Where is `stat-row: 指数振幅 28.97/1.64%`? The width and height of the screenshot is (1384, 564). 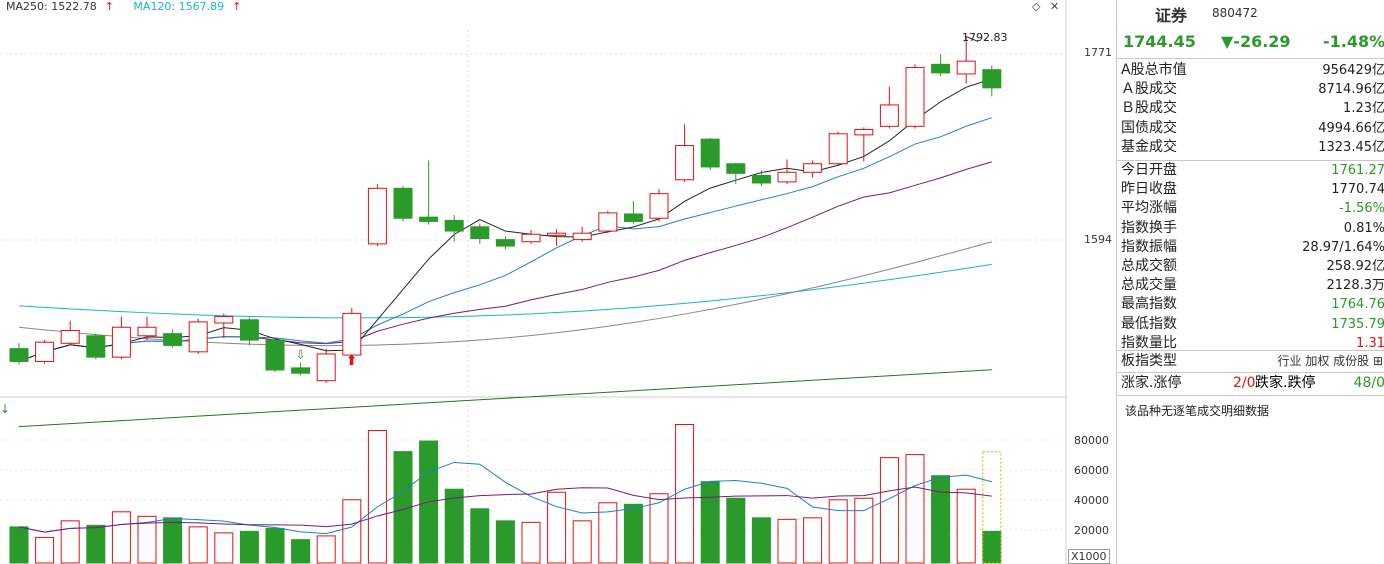 stat-row: 指数振幅 28.97/1.64% is located at coordinates (1251, 247).